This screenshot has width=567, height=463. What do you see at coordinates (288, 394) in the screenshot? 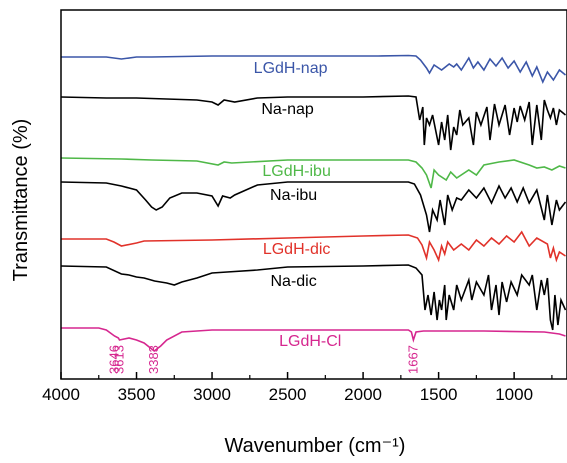
I see `x-tick-label: 2500` at bounding box center [288, 394].